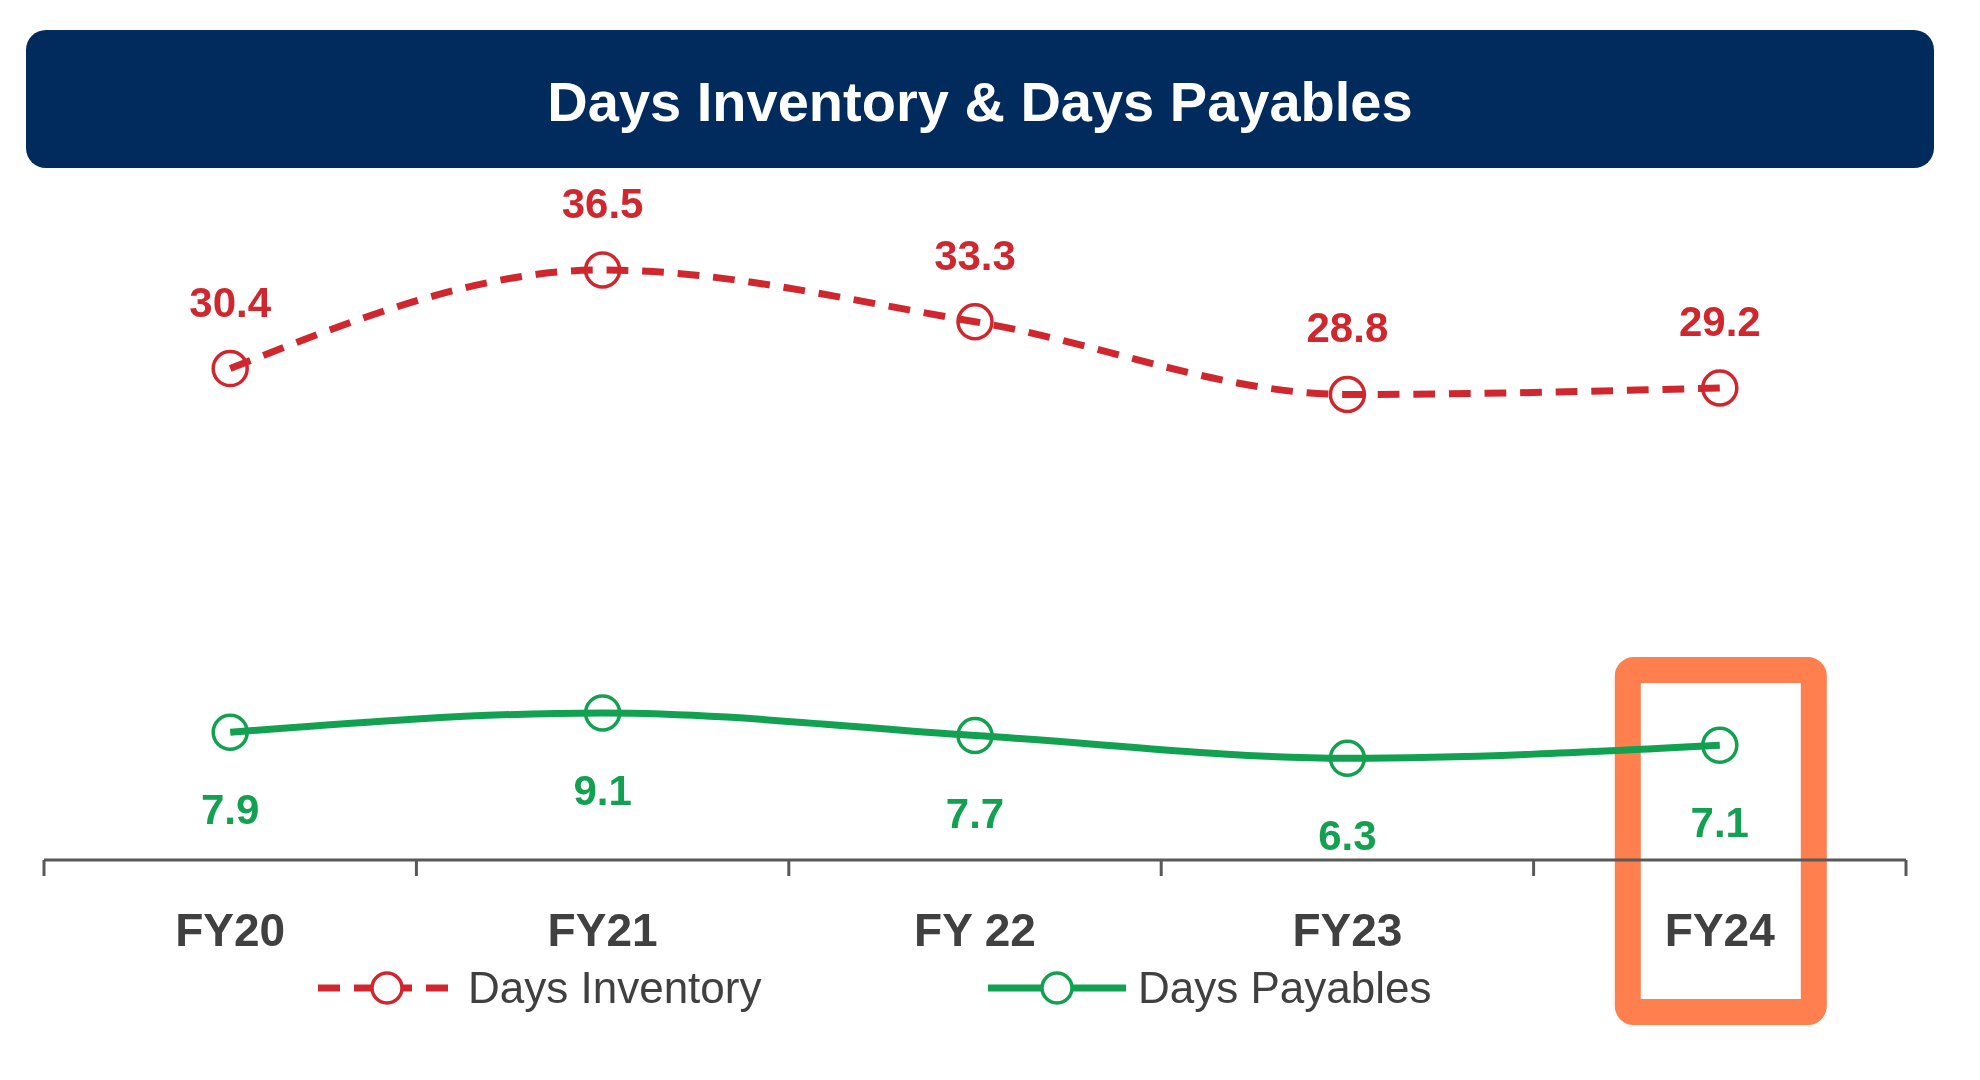 Image resolution: width=1980 pixels, height=1080 pixels. What do you see at coordinates (975, 930) in the screenshot?
I see `x-tick-label: FY 22` at bounding box center [975, 930].